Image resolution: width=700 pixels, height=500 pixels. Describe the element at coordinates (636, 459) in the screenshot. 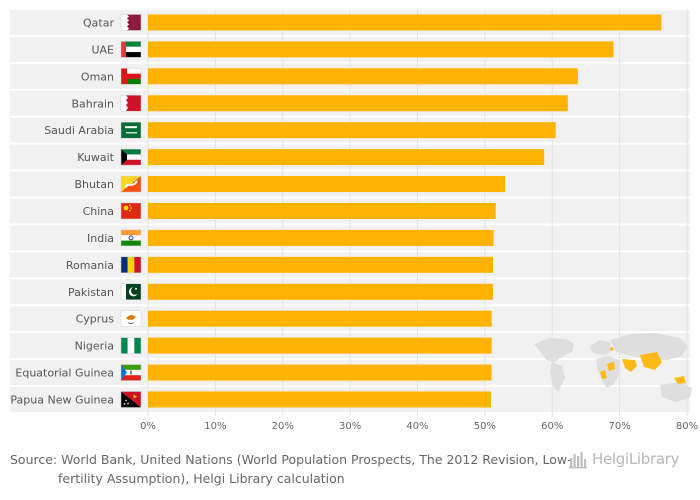

I see `logo-text: HelgiLibrary` at that location.